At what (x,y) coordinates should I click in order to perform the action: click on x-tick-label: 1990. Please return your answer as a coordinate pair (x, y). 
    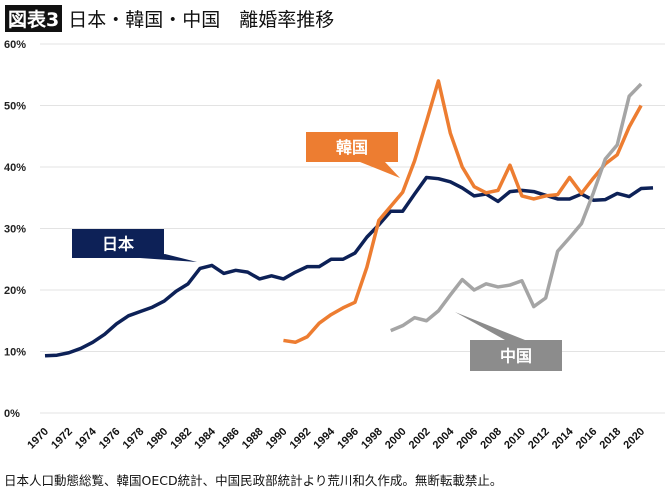
    Looking at the image, I should click on (277, 439).